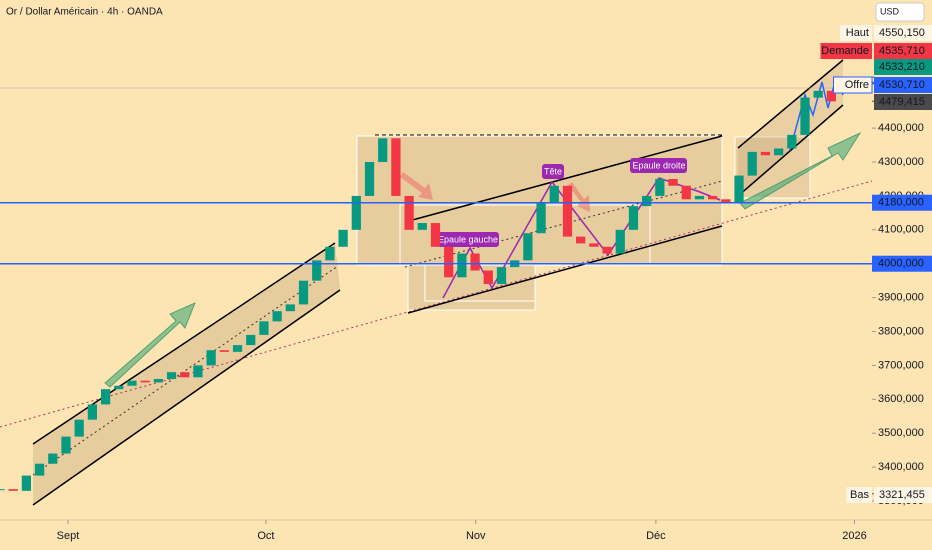 The height and width of the screenshot is (550, 932). Describe the element at coordinates (265, 536) in the screenshot. I see `x-tick-label: Oct` at that location.